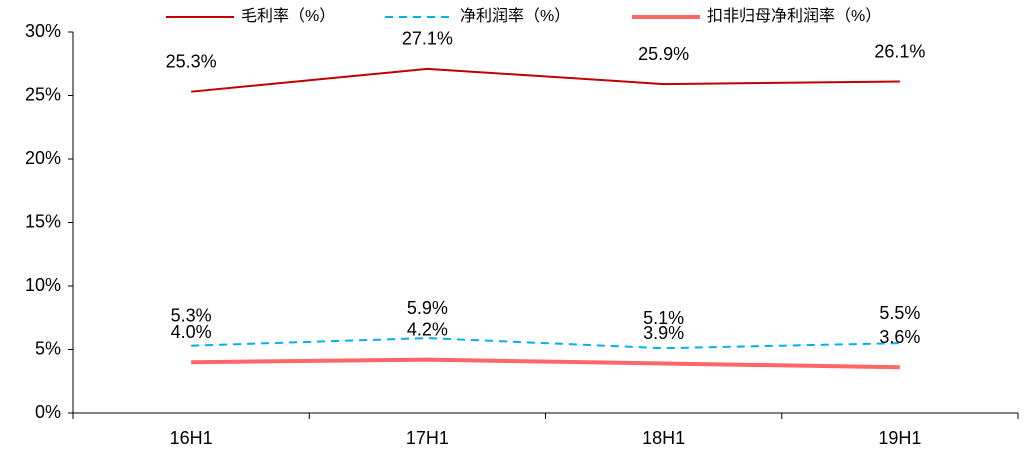 This screenshot has height=452, width=1028. What do you see at coordinates (427, 329) in the screenshot?
I see `data-label: 4.2%` at bounding box center [427, 329].